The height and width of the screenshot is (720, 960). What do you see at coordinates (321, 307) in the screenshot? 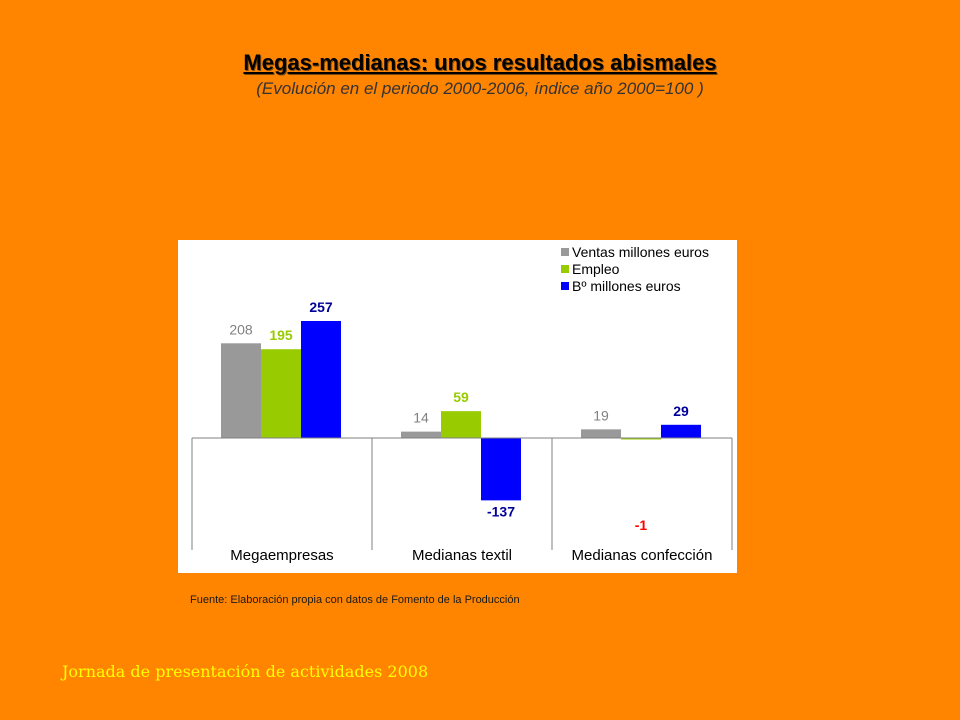
I see `value-label-2-0: 257` at bounding box center [321, 307].